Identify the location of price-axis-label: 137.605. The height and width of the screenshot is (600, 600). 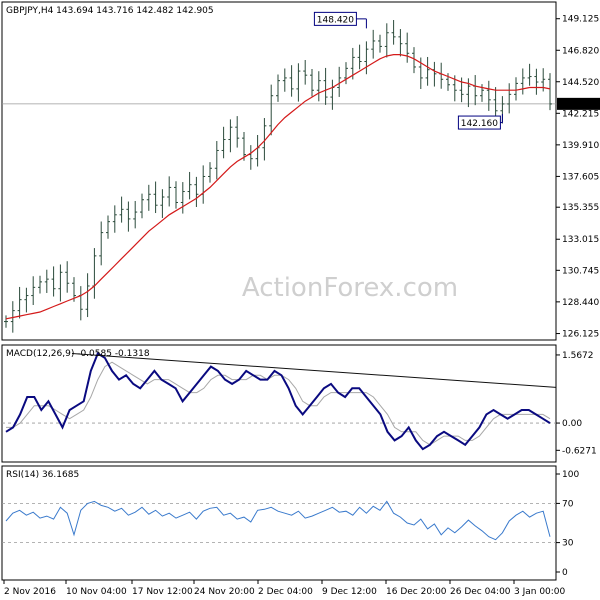
(580, 177).